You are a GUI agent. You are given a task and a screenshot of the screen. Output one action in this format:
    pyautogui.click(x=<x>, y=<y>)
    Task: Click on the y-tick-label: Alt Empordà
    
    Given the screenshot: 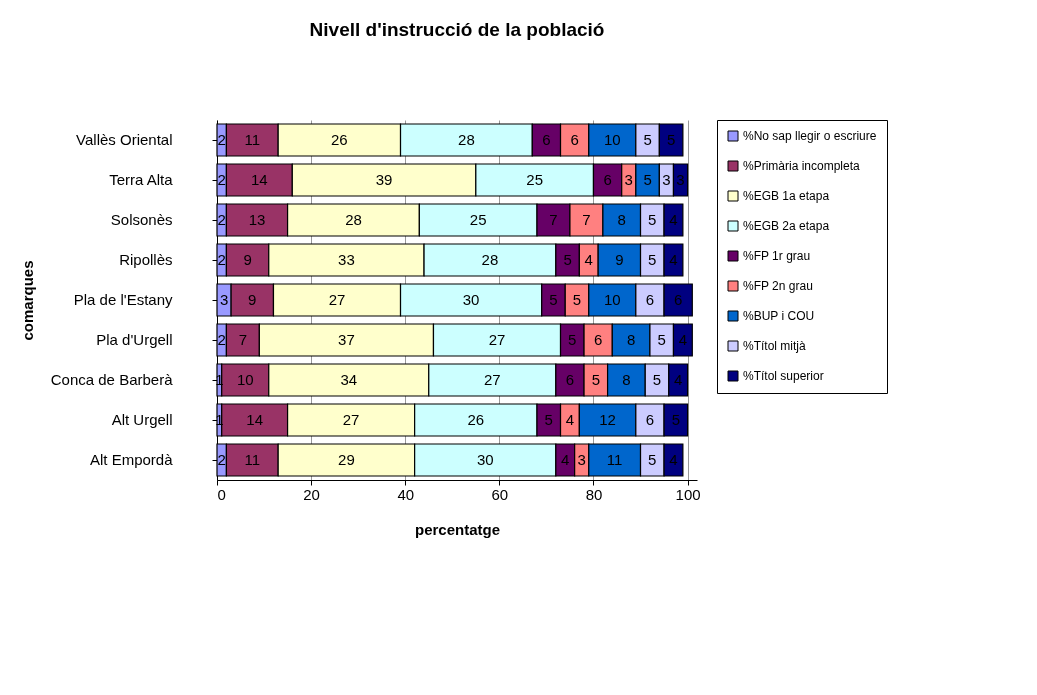 What is the action you would take?
    pyautogui.click(x=131, y=459)
    